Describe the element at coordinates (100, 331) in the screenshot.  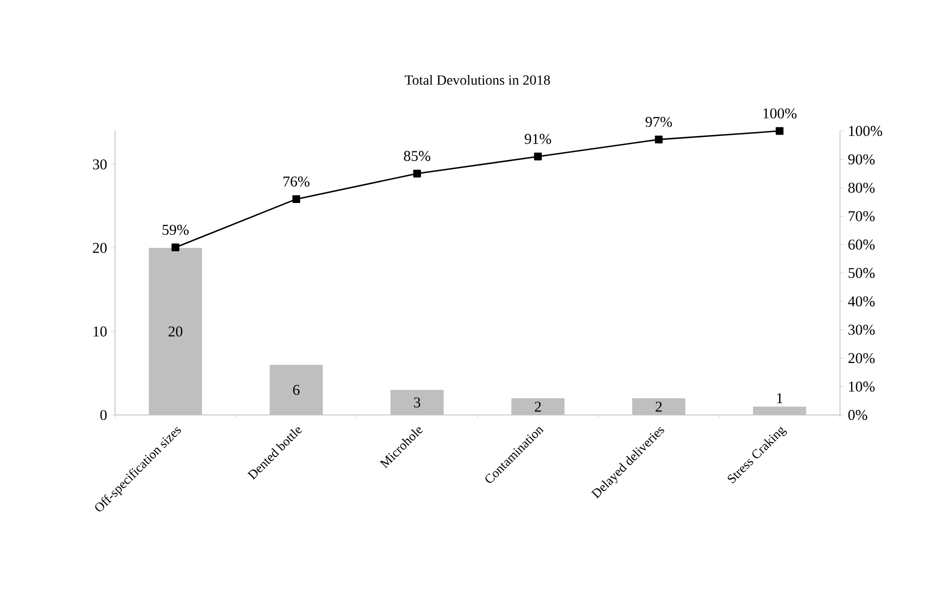
I see `y-tick-label: 10` at that location.